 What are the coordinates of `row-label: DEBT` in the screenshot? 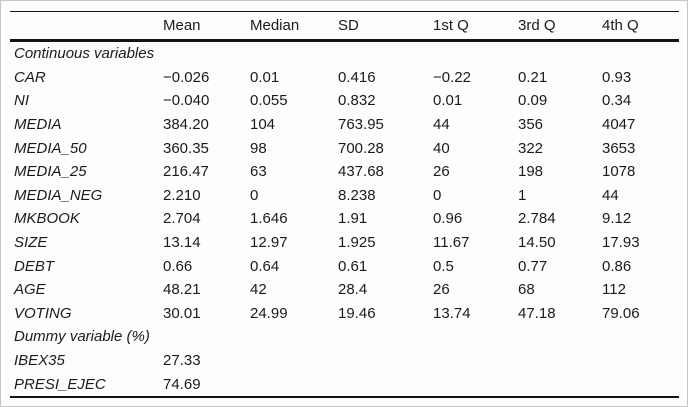 It's located at (34, 266).